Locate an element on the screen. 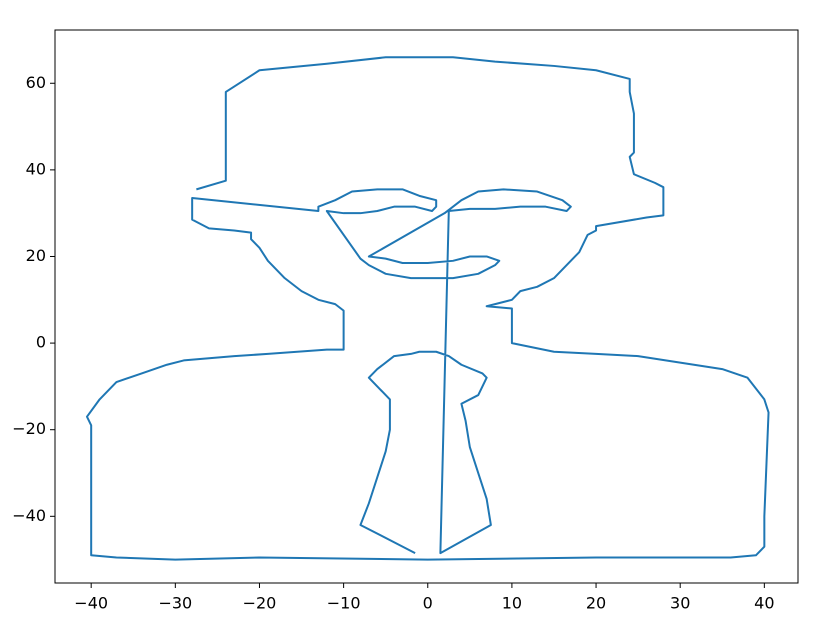 This screenshot has width=832, height=633. x-tick-label: 20 is located at coordinates (596, 603).